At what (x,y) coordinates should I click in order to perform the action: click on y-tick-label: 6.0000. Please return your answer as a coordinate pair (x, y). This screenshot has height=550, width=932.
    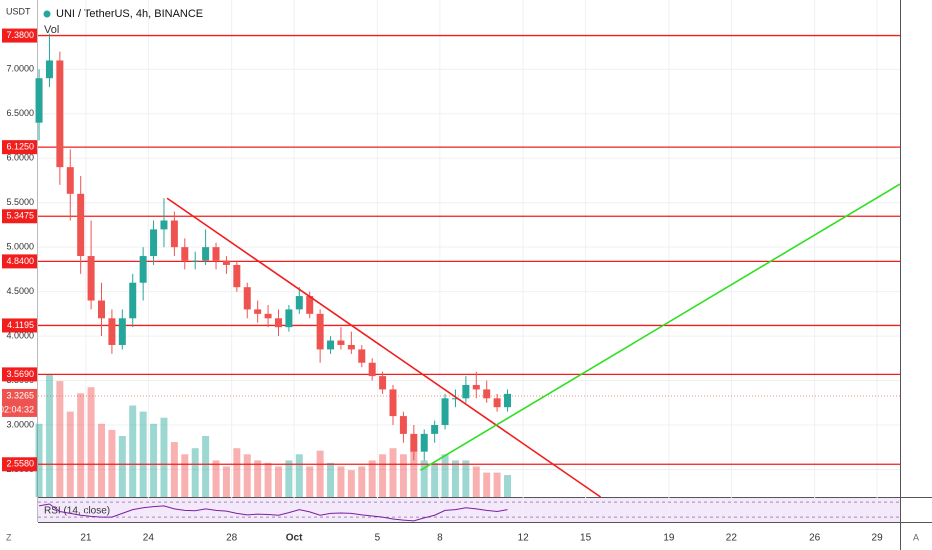
    Looking at the image, I should click on (20, 158).